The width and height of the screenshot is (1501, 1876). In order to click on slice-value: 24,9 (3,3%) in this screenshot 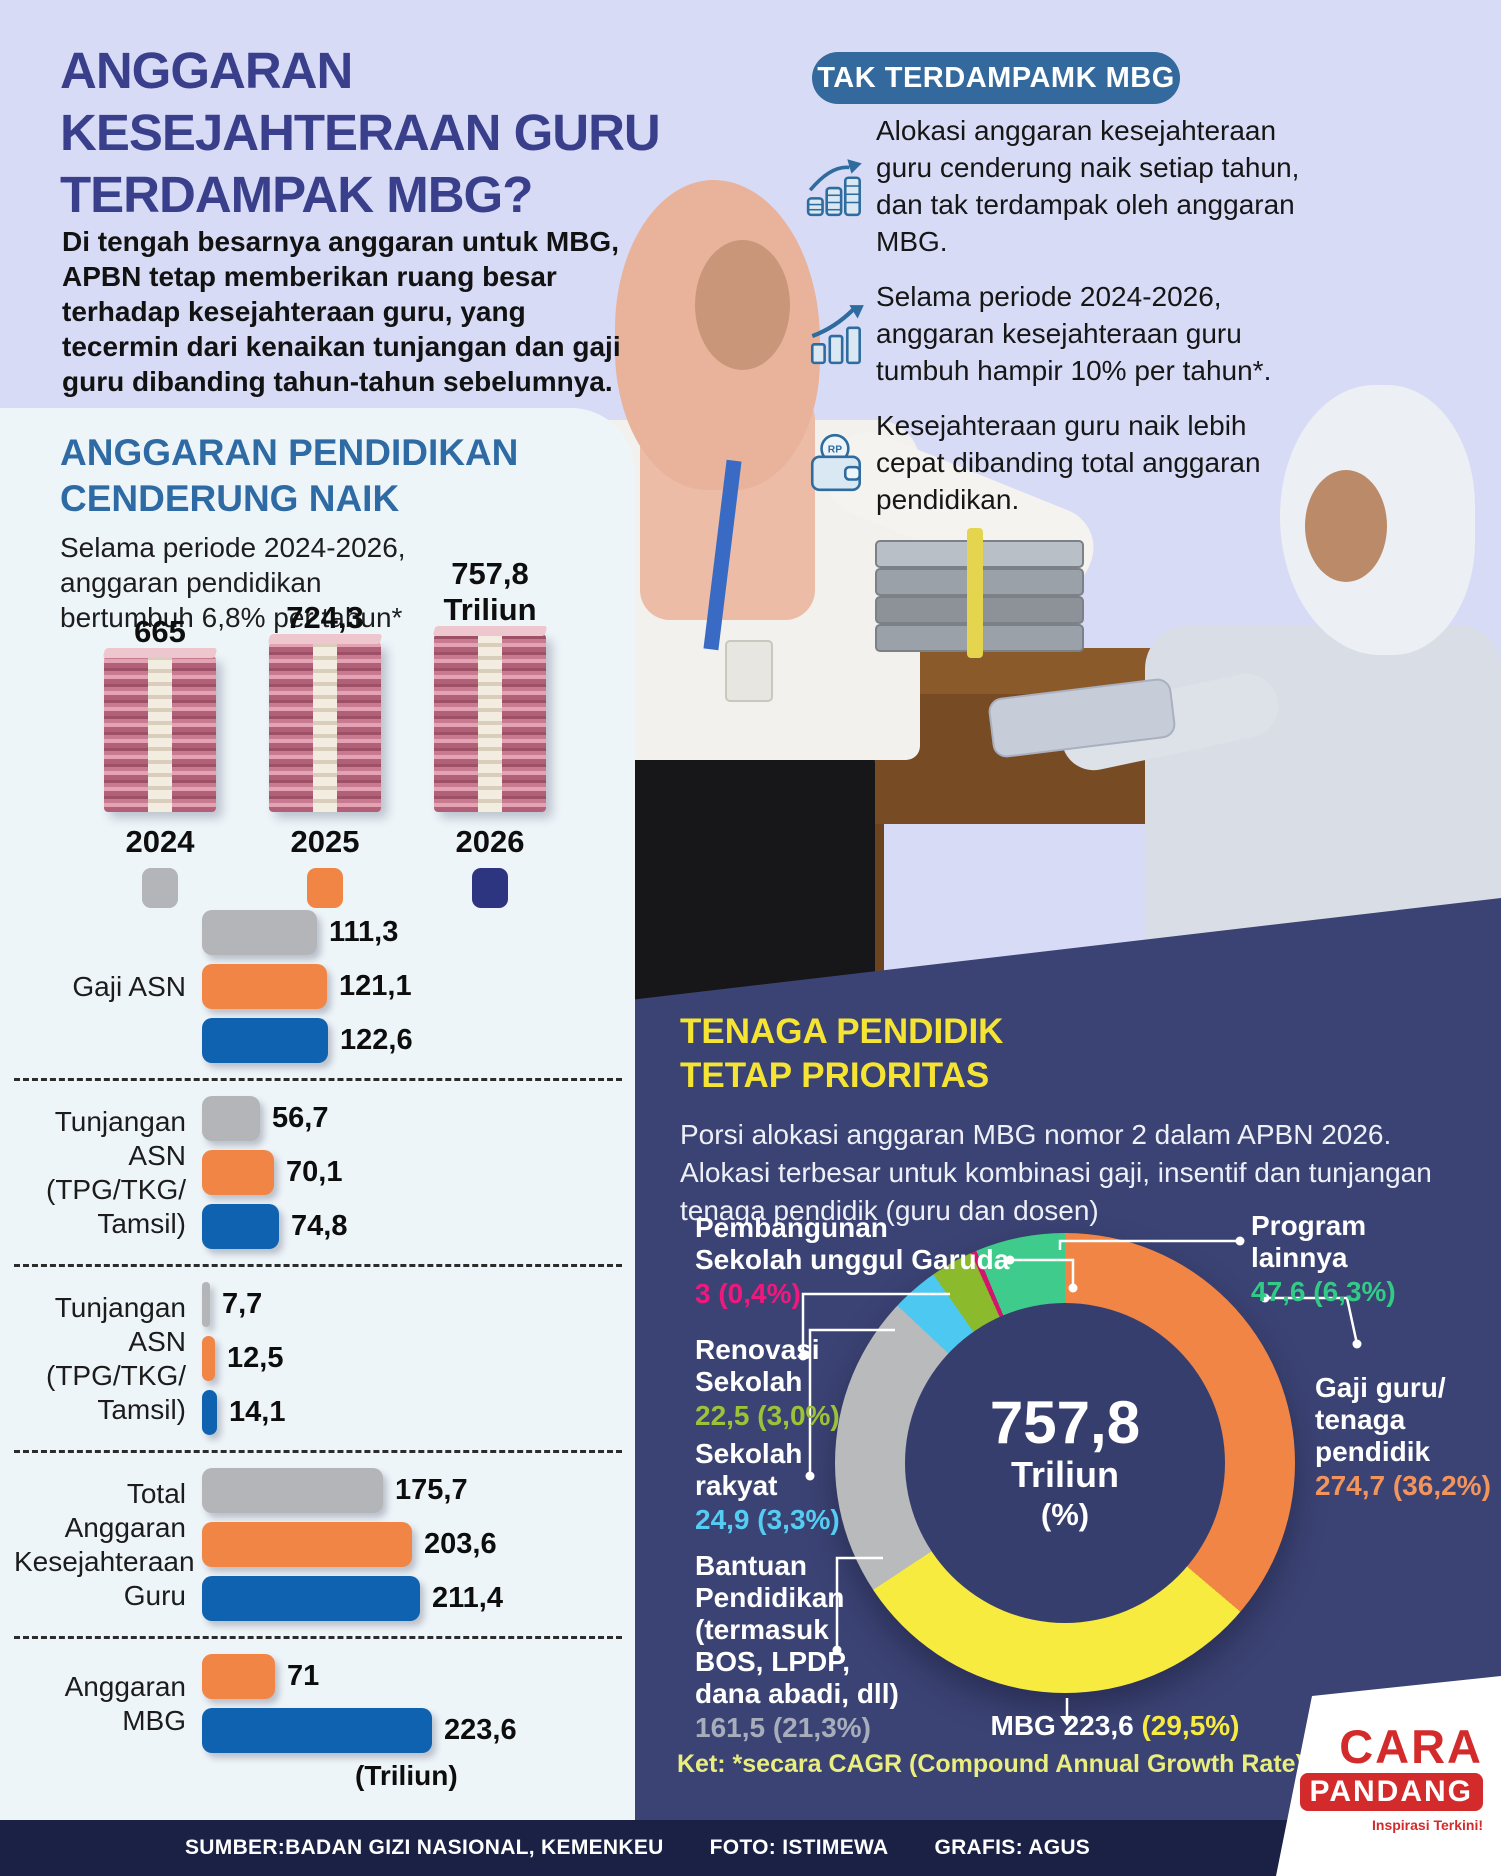, I will do `click(767, 1519)`.